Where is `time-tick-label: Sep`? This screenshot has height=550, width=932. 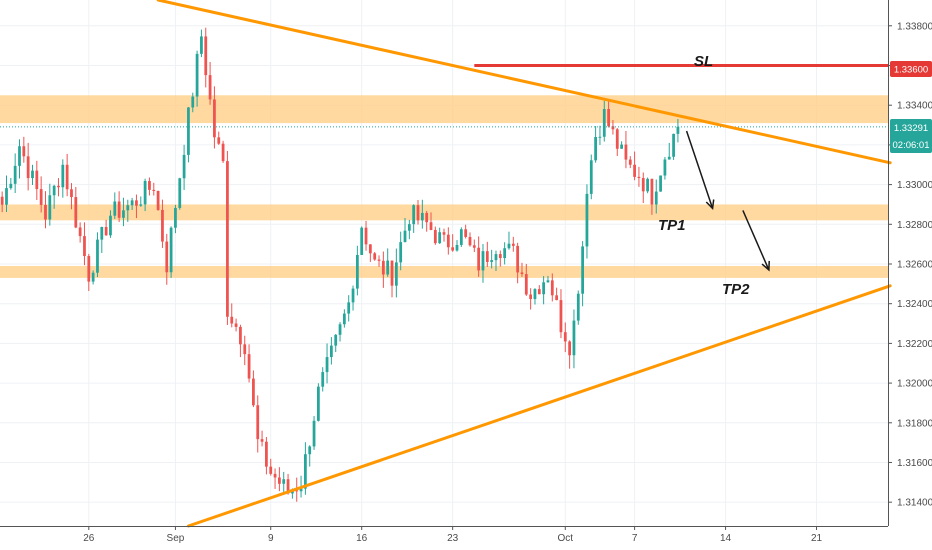 time-tick-label: Sep is located at coordinates (176, 538).